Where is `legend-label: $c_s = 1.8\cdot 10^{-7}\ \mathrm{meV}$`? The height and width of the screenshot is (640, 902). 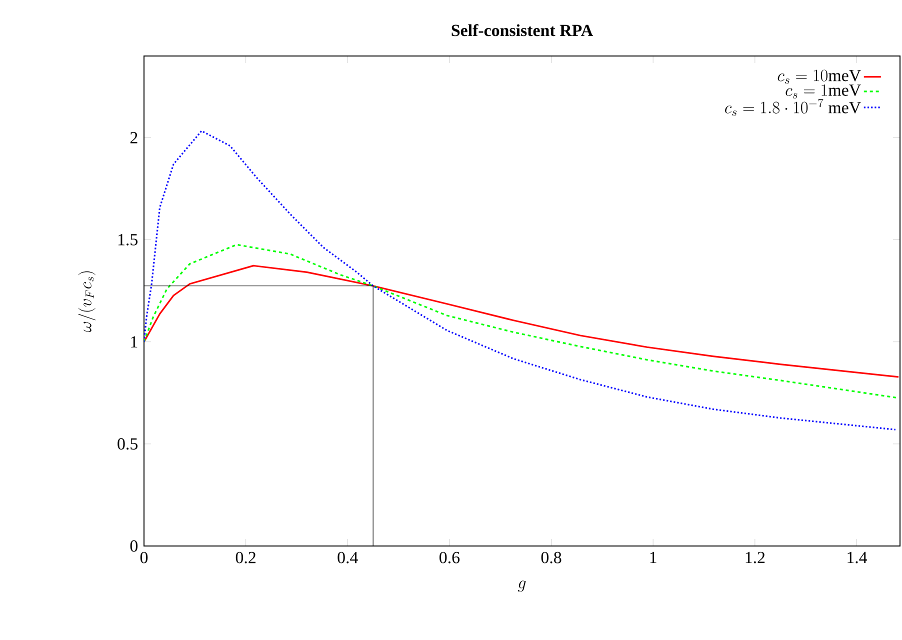 legend-label: $c_s = 1.8\cdot 10^{-7}\ \mathrm{meV}$ is located at coordinates (793, 107).